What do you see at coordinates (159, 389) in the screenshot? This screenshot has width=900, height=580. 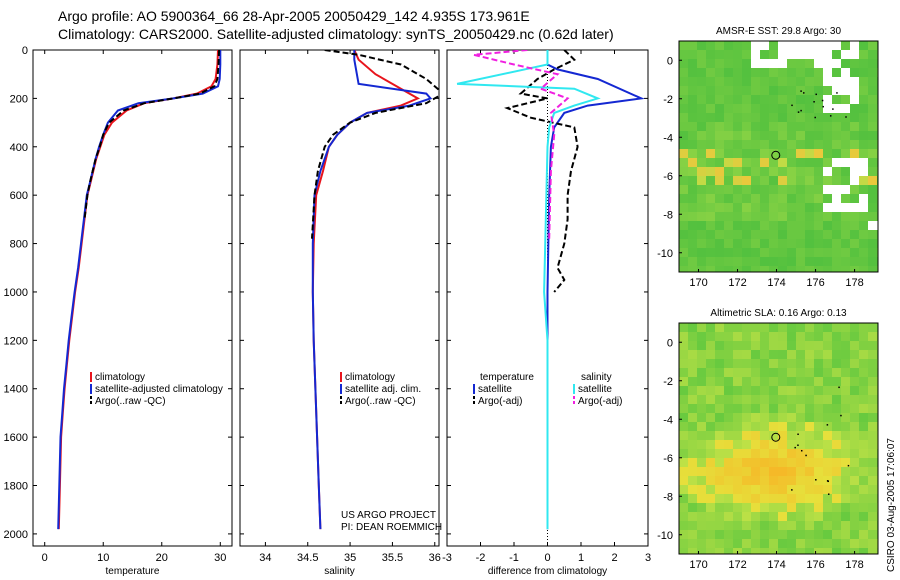 I see `temp-legend-label: satellite-adjusted climatology` at bounding box center [159, 389].